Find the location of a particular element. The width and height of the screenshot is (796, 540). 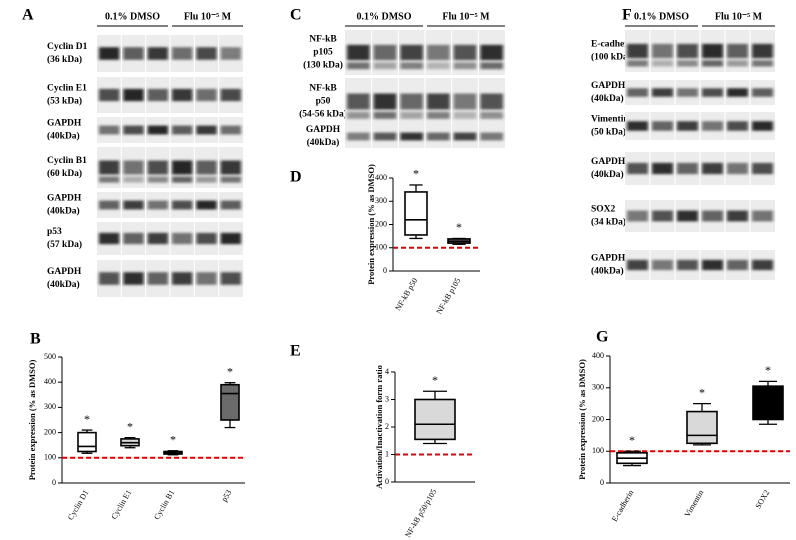

blot-row-label: (50 kDa) is located at coordinates (608, 132).